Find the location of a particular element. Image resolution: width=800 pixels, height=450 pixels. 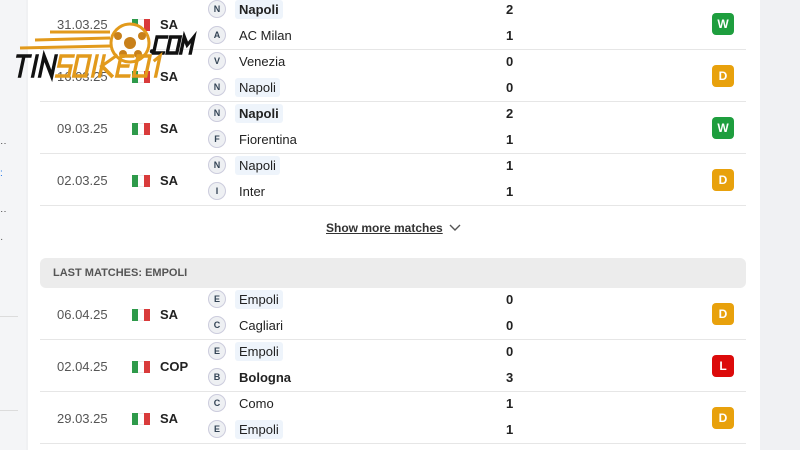

show-more-matches-link: Show more matches is located at coordinates (393, 228).